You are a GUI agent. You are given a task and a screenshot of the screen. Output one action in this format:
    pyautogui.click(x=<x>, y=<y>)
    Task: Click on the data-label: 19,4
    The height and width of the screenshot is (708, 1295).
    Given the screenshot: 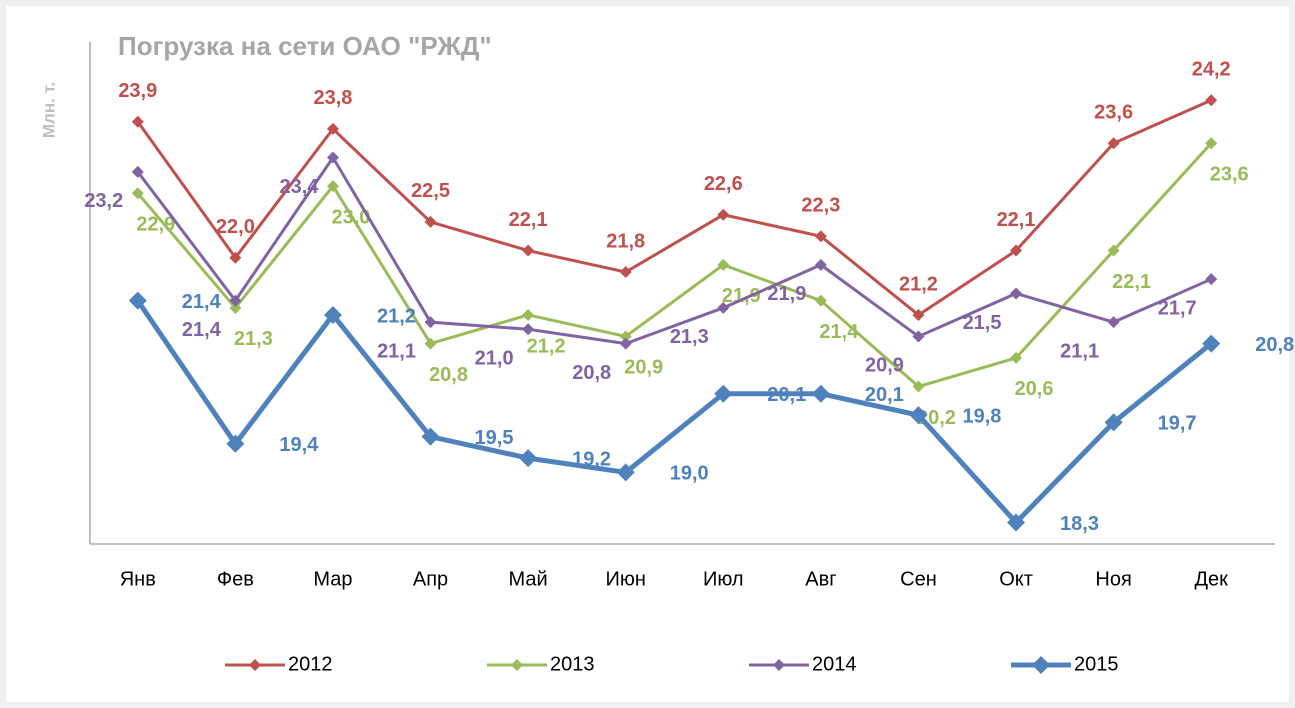 What is the action you would take?
    pyautogui.click(x=299, y=445)
    